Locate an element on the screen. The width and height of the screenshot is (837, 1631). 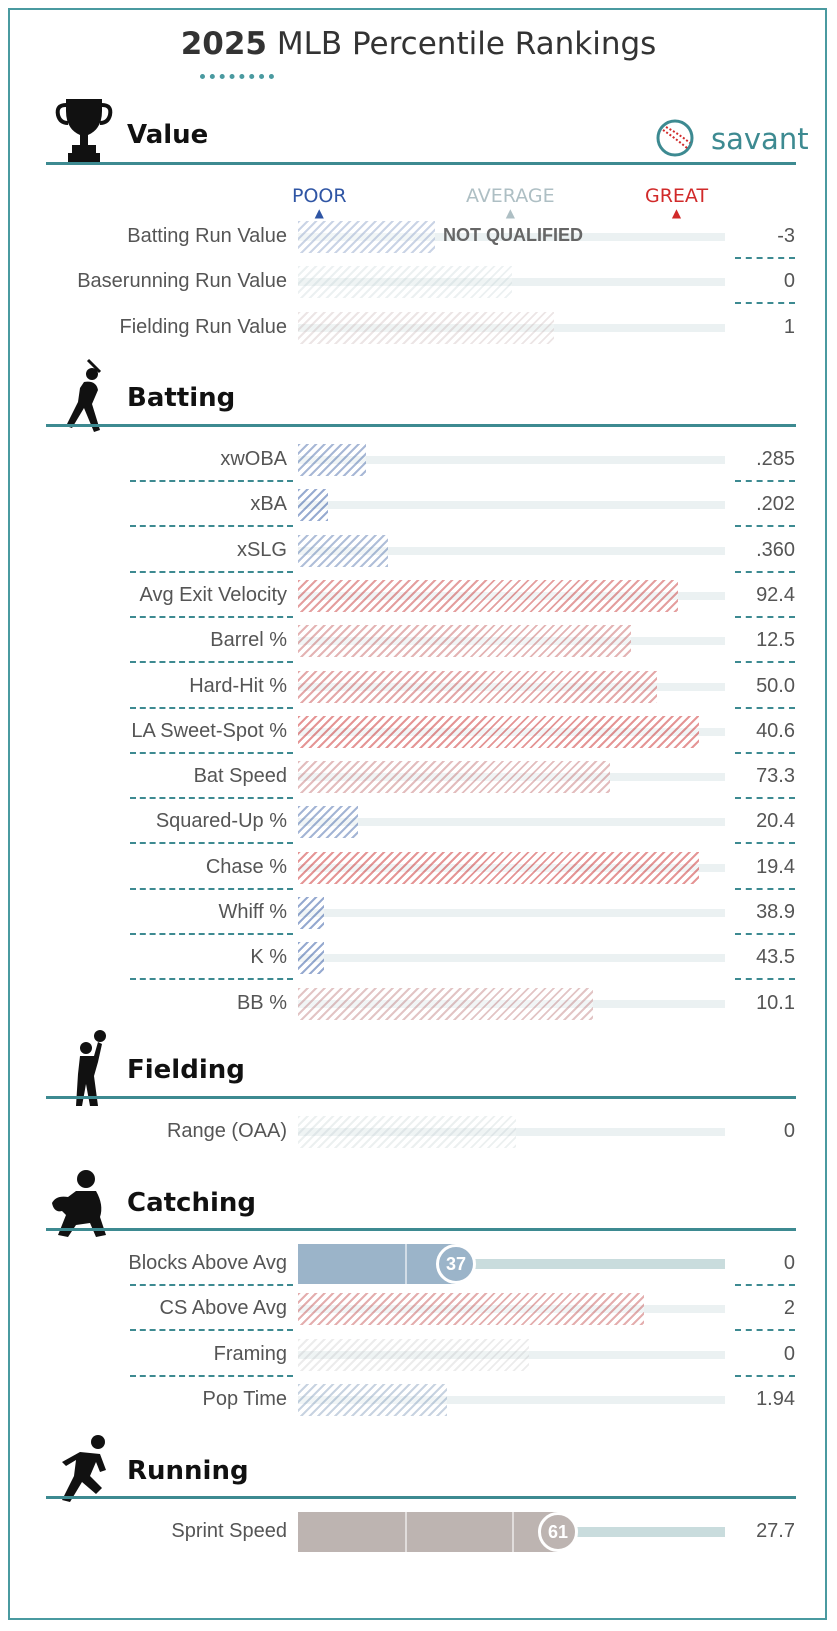
metric-value: 20.4 is located at coordinates (775, 821).